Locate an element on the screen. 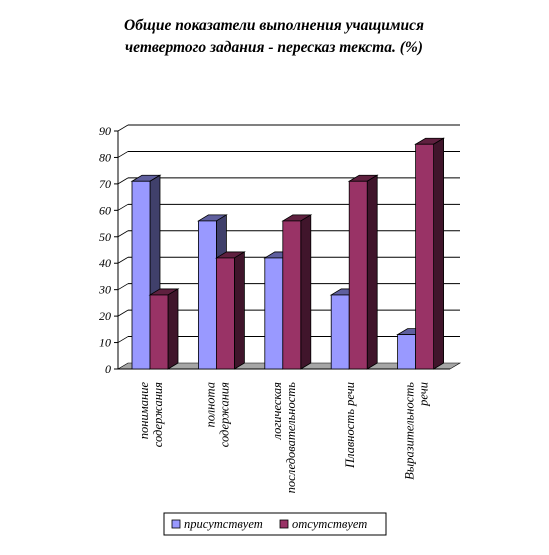 The width and height of the screenshot is (549, 555). y-tick-label: 60 is located at coordinates (105, 210).